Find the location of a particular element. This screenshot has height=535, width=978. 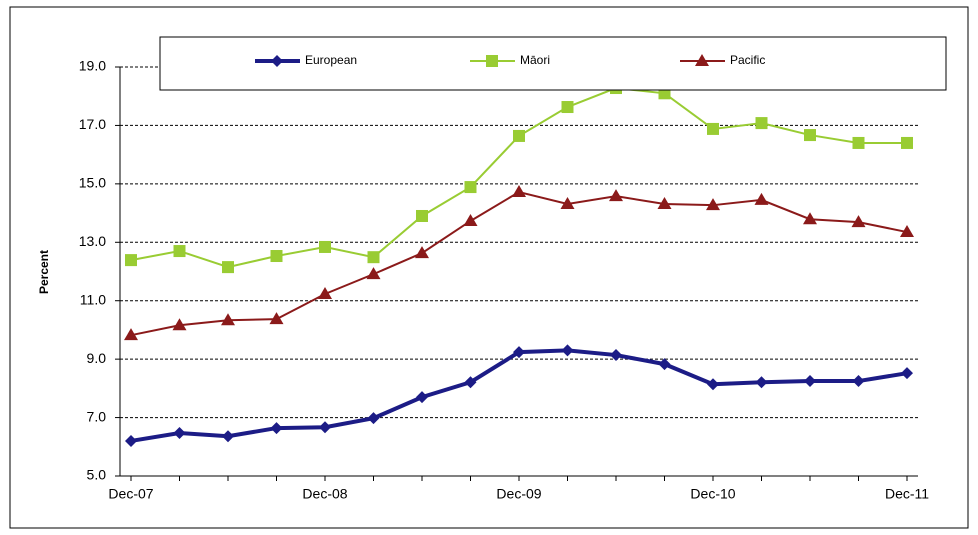

legend-label: Pacific is located at coordinates (747, 60).